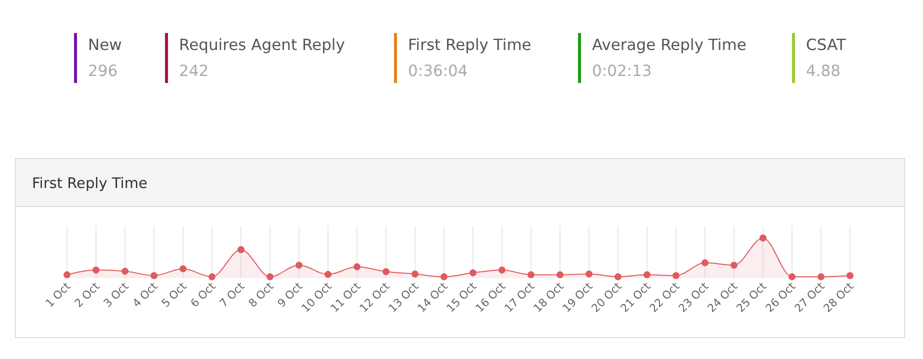 This screenshot has width=923, height=359. What do you see at coordinates (105, 45) in the screenshot?
I see `category-label: New` at bounding box center [105, 45].